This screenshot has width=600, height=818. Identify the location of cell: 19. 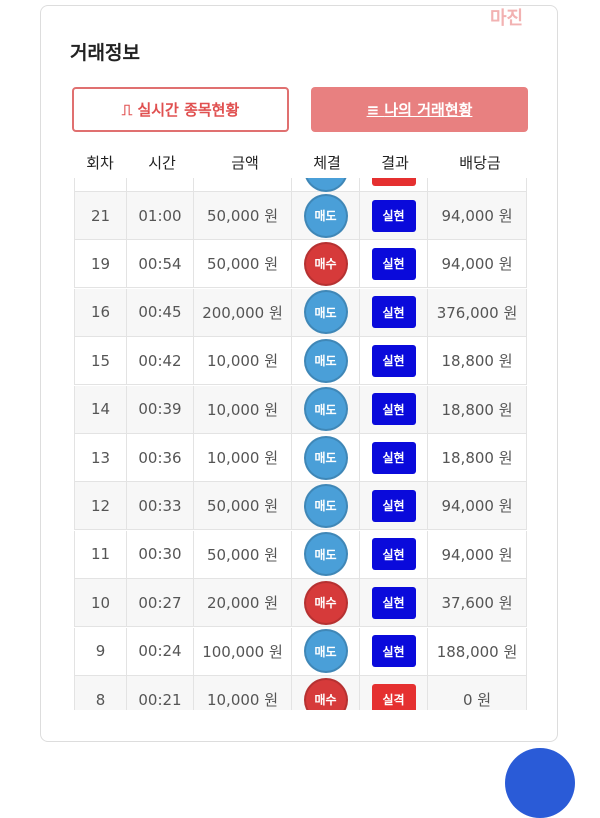
(100, 264).